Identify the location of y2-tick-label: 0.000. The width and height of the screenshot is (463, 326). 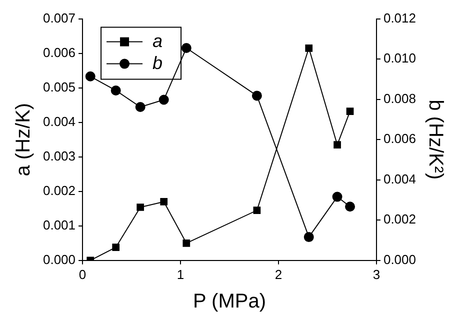
(399, 259).